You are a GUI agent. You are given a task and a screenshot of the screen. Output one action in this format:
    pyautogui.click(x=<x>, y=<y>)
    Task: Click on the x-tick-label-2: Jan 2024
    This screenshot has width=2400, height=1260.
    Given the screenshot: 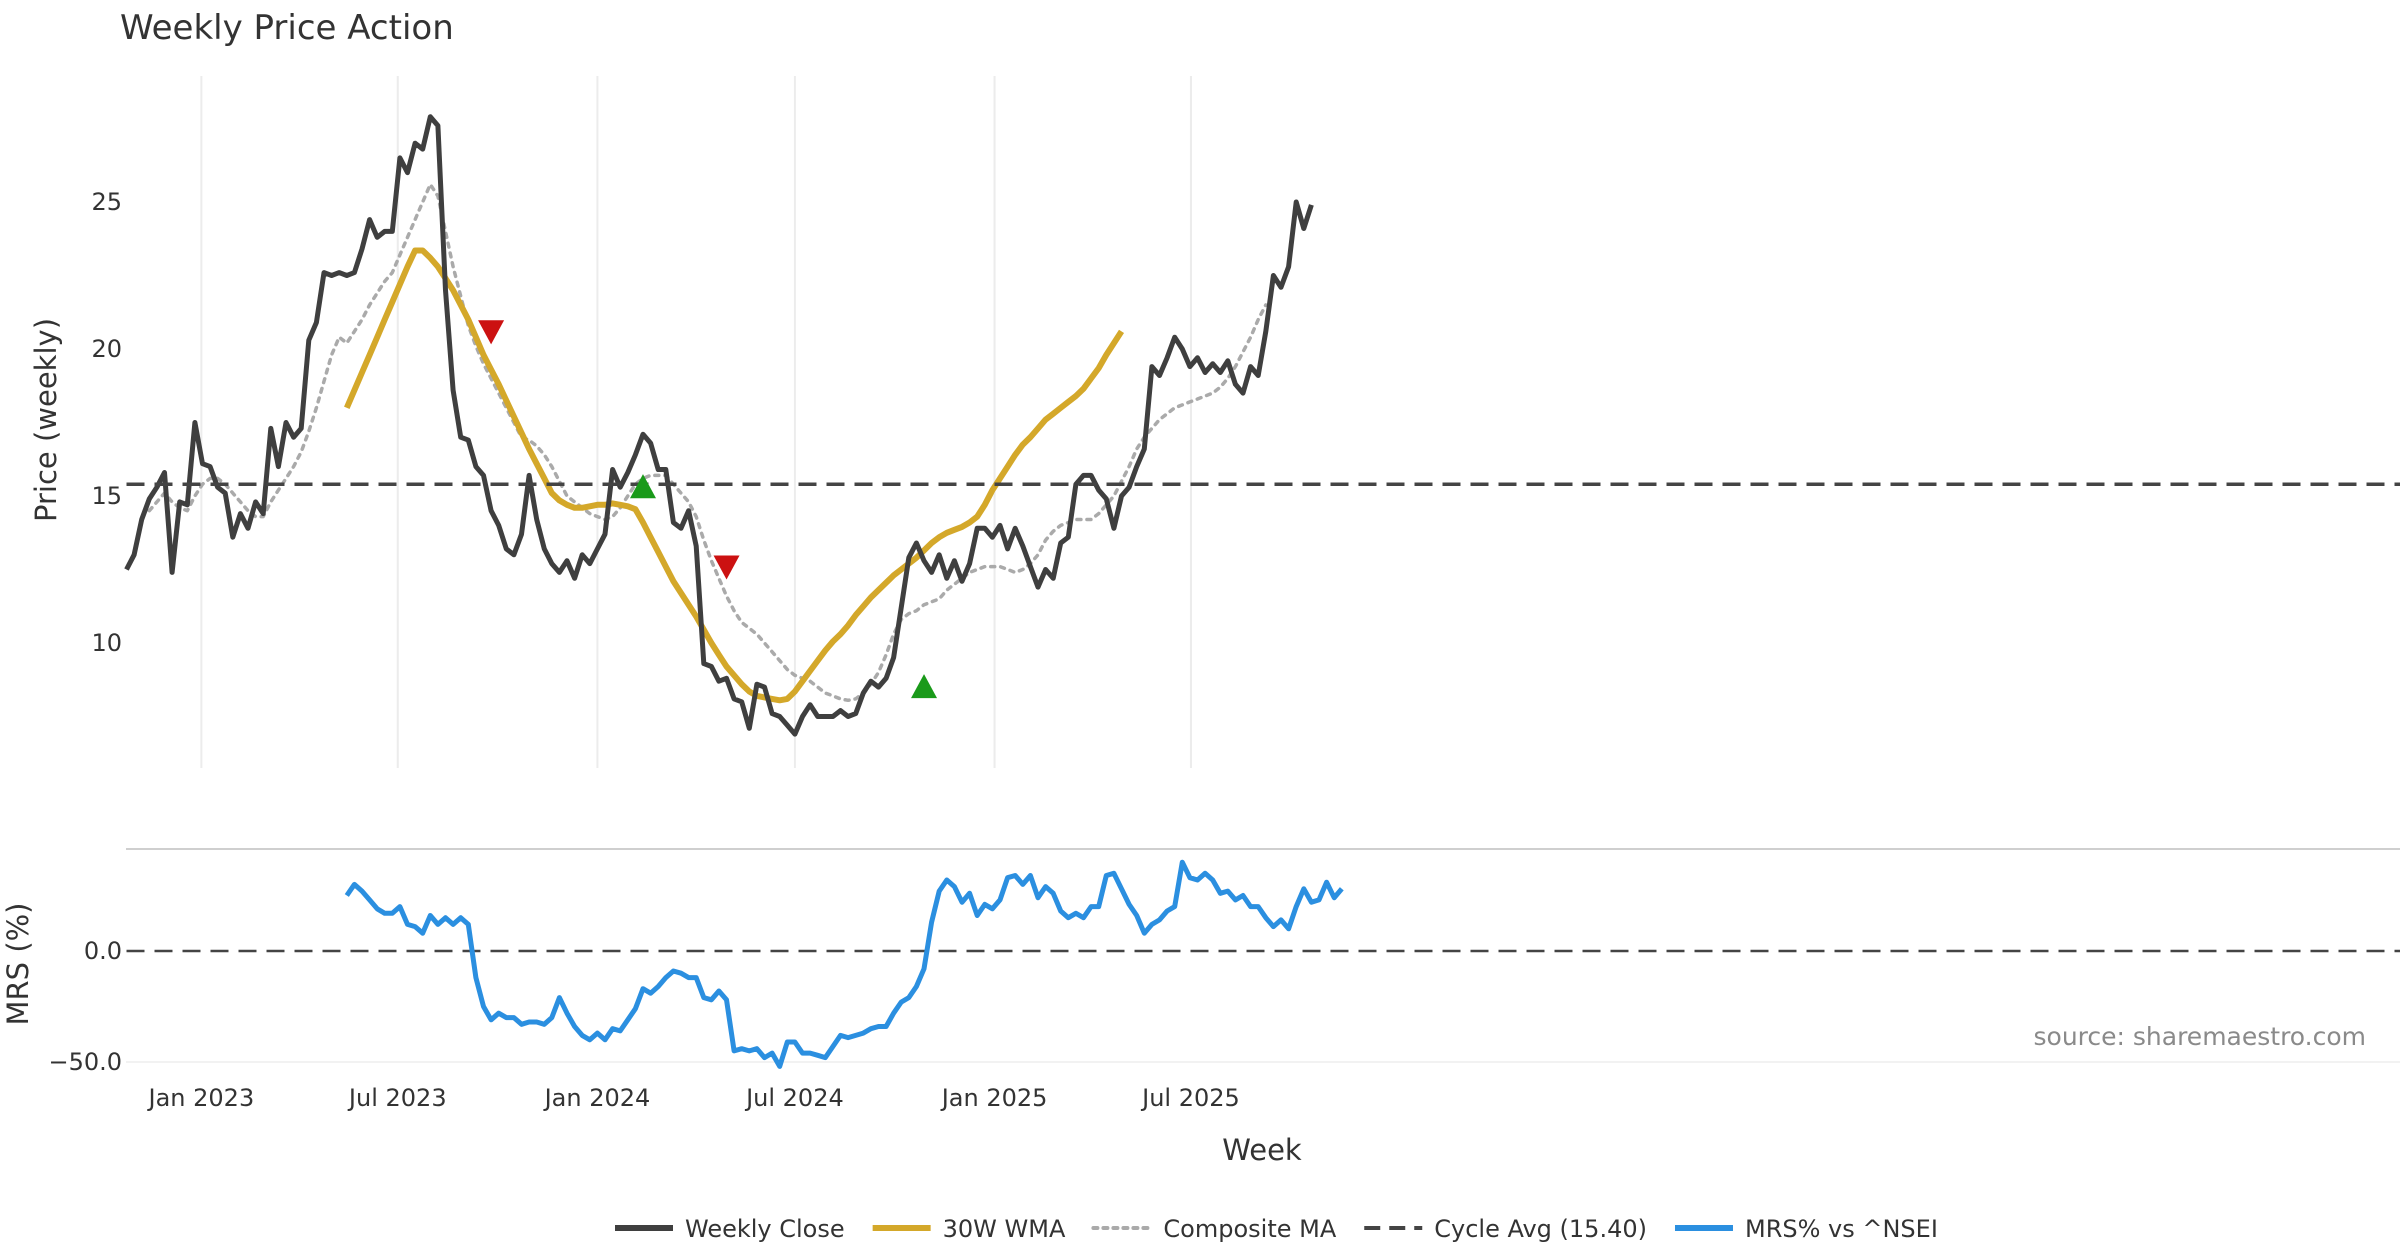 What is the action you would take?
    pyautogui.click(x=597, y=1098)
    